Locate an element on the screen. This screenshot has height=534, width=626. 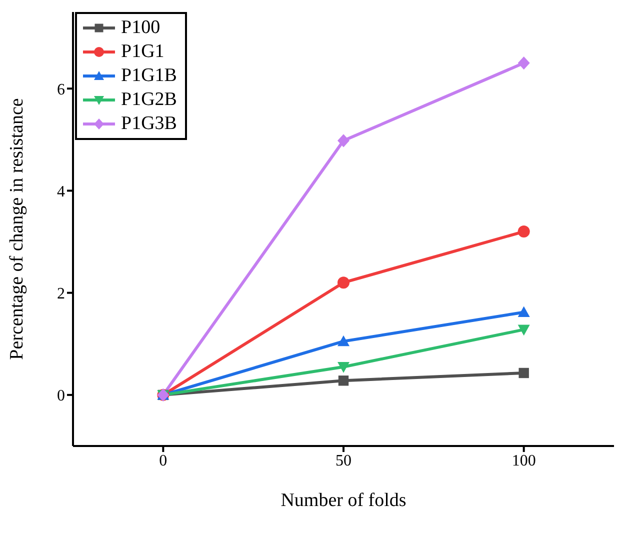
y-tick-label: 2 is located at coordinates (61, 294).